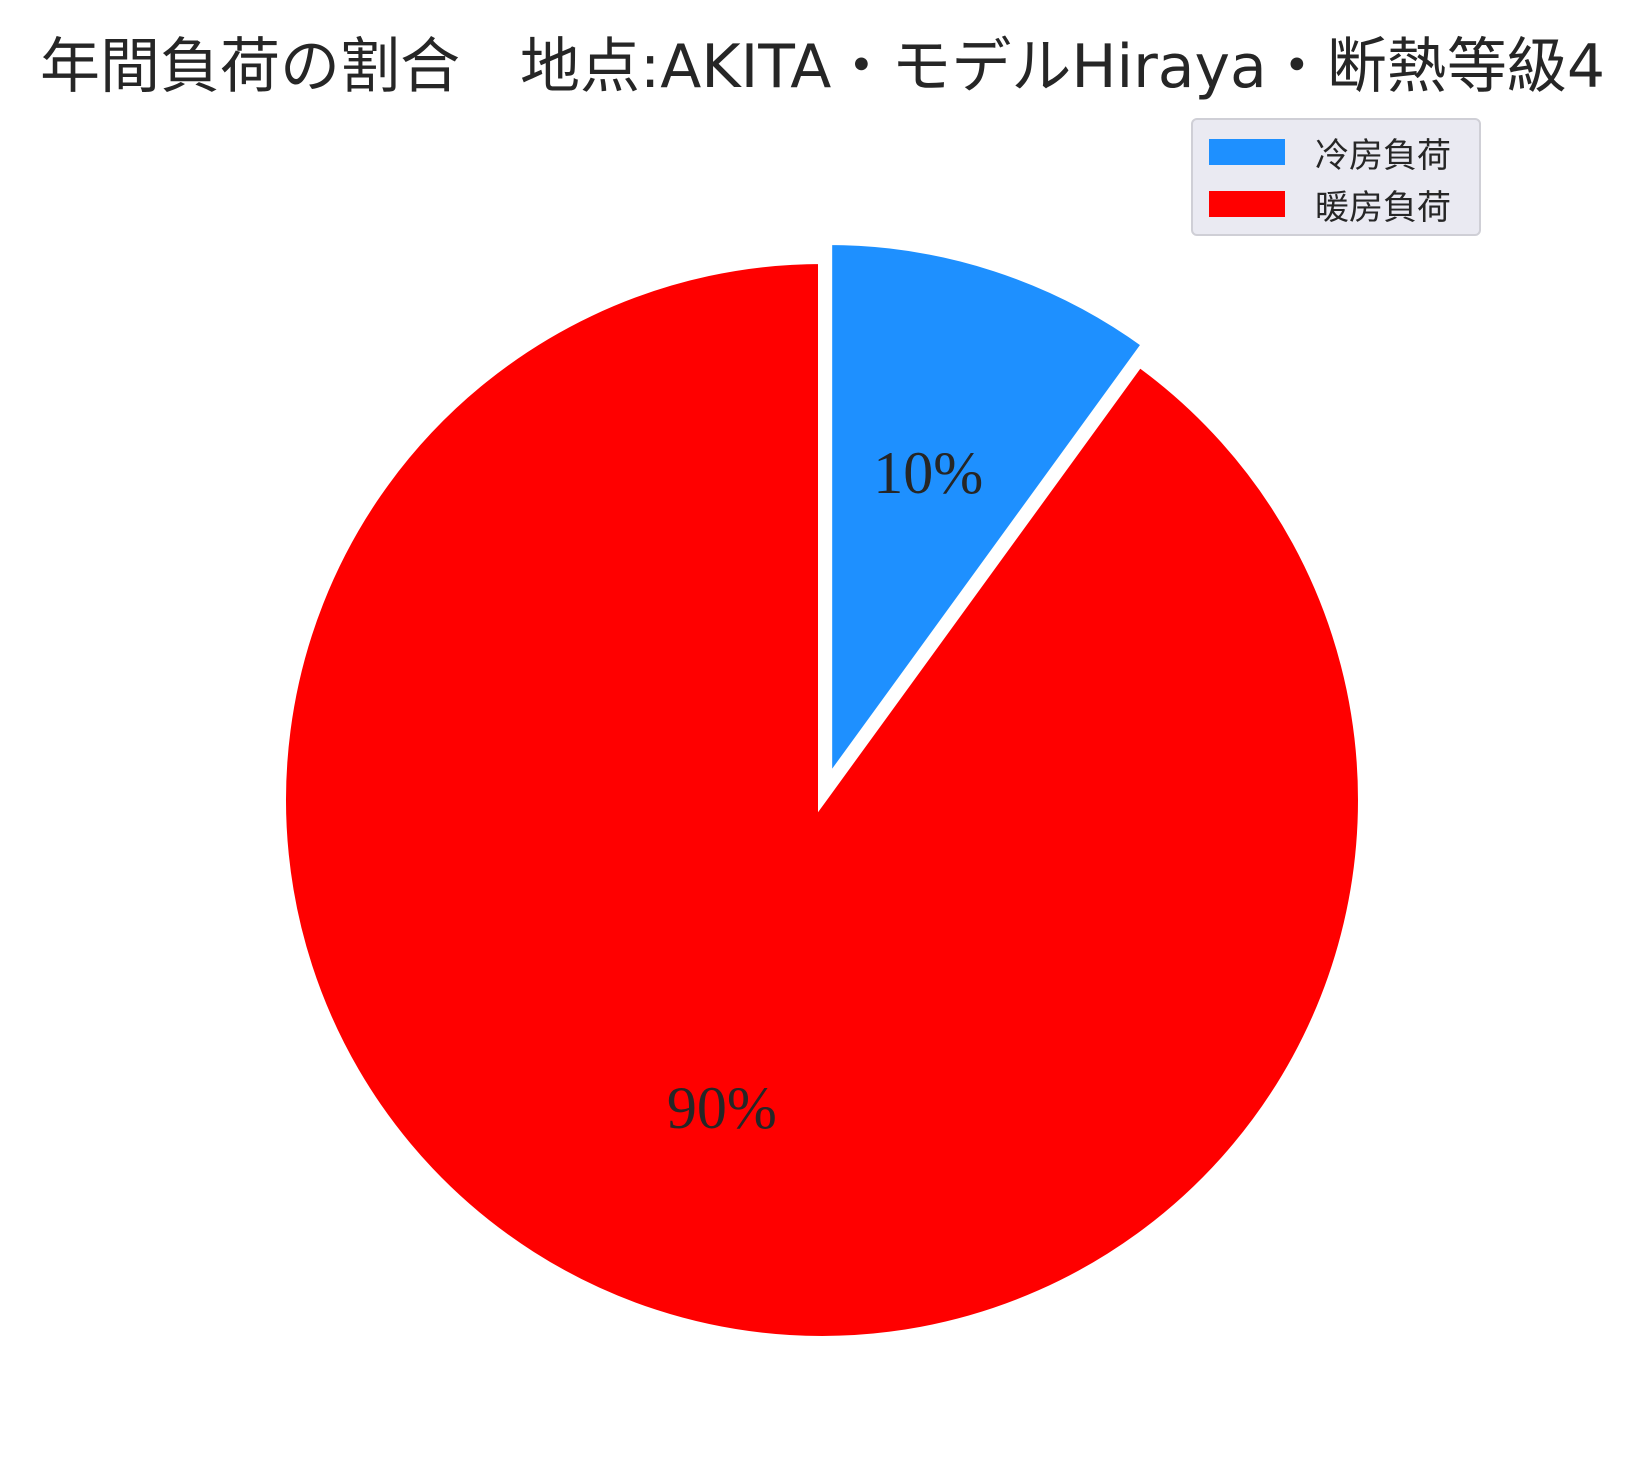 The image size is (1645, 1472). Describe the element at coordinates (928, 473) in the screenshot. I see `pie-label-cooling: 10%` at that location.